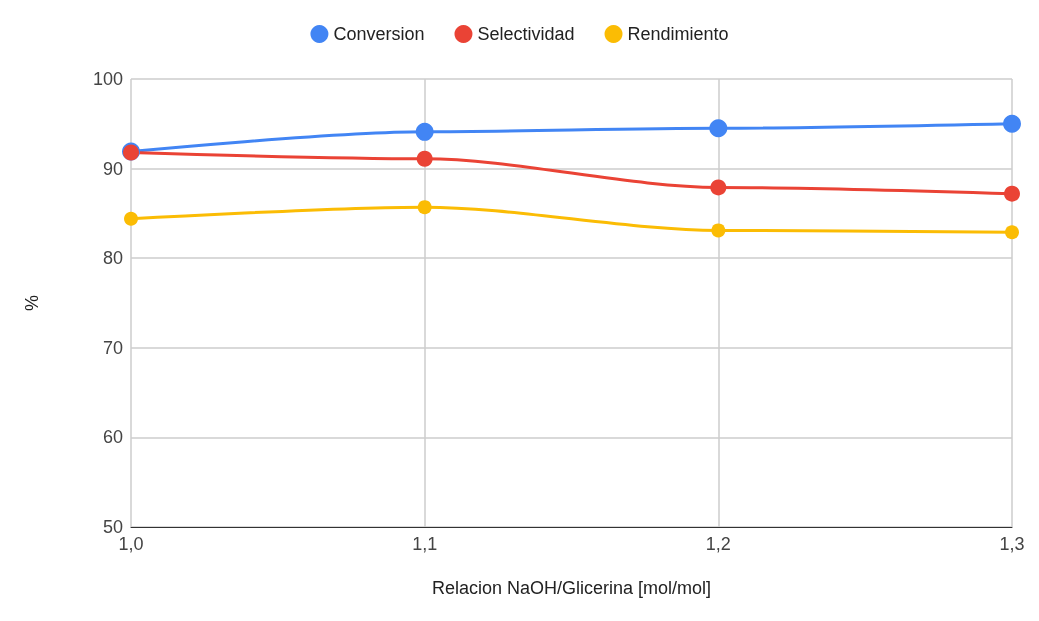  What do you see at coordinates (112, 168) in the screenshot?
I see `y-tick-label: 90` at bounding box center [112, 168].